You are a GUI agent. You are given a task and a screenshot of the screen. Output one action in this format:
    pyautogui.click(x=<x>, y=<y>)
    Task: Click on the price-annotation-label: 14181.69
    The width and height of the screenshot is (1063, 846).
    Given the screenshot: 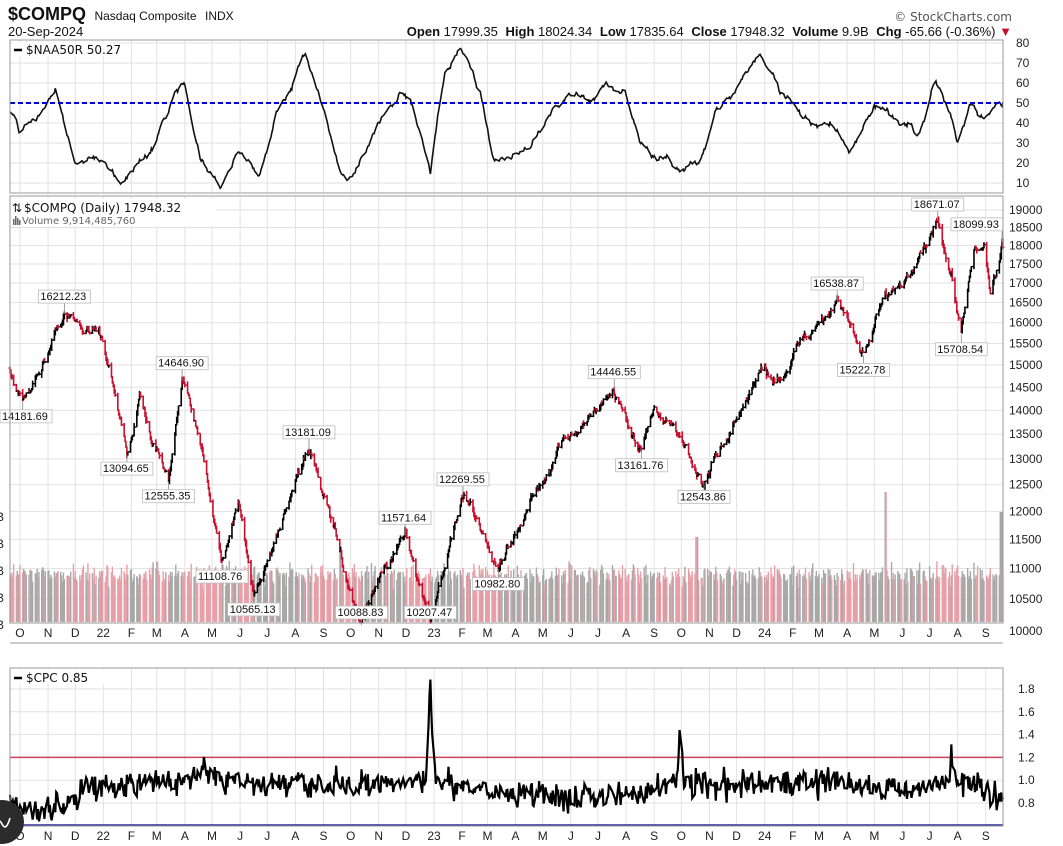 What is the action you would take?
    pyautogui.click(x=25, y=417)
    